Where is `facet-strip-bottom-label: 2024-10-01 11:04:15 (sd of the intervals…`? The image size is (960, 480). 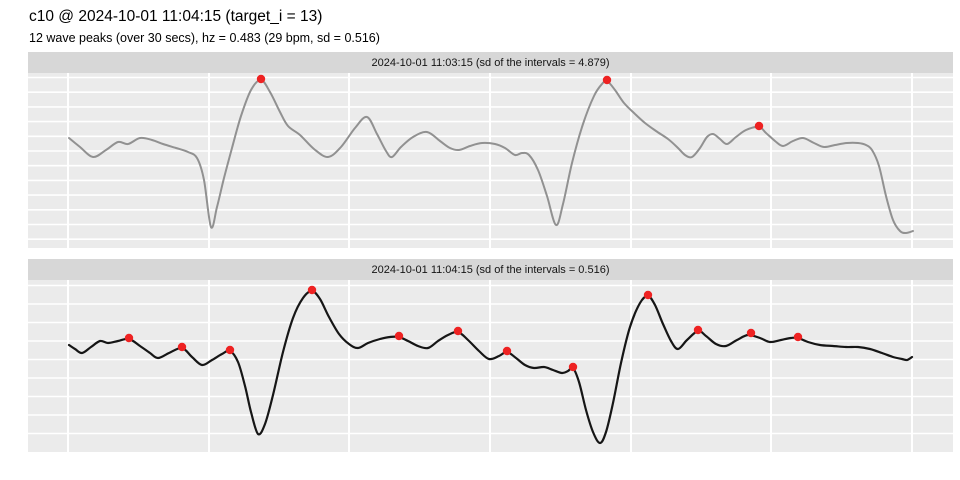 facet-strip-bottom-label: 2024-10-01 11:04:15 (sd of the intervals… is located at coordinates (490, 269).